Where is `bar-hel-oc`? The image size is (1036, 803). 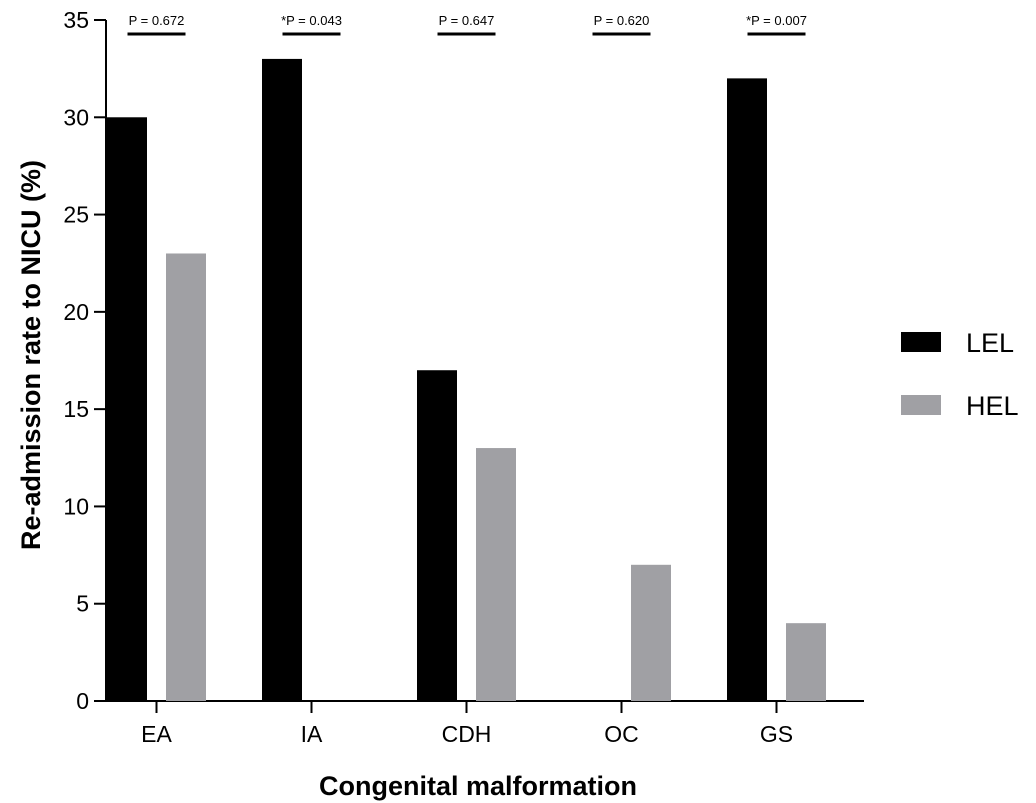
bar-hel-oc is located at coordinates (651, 632).